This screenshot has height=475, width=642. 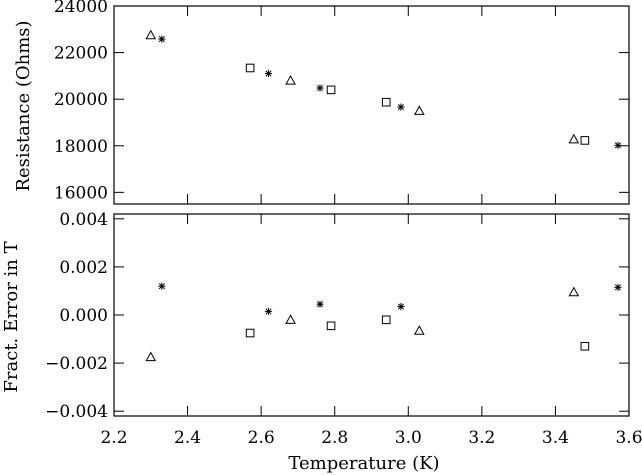 I want to click on y-tick-label: 24000, so click(x=81, y=8).